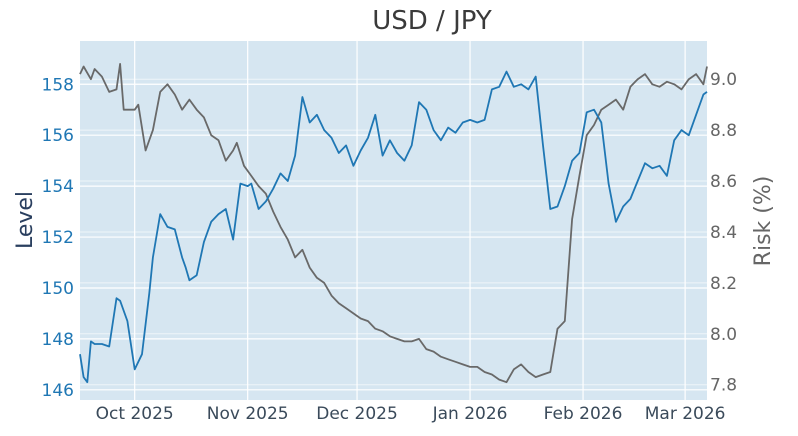 The image size is (798, 436). What do you see at coordinates (58, 85) in the screenshot?
I see `y-tick-label: 158` at bounding box center [58, 85].